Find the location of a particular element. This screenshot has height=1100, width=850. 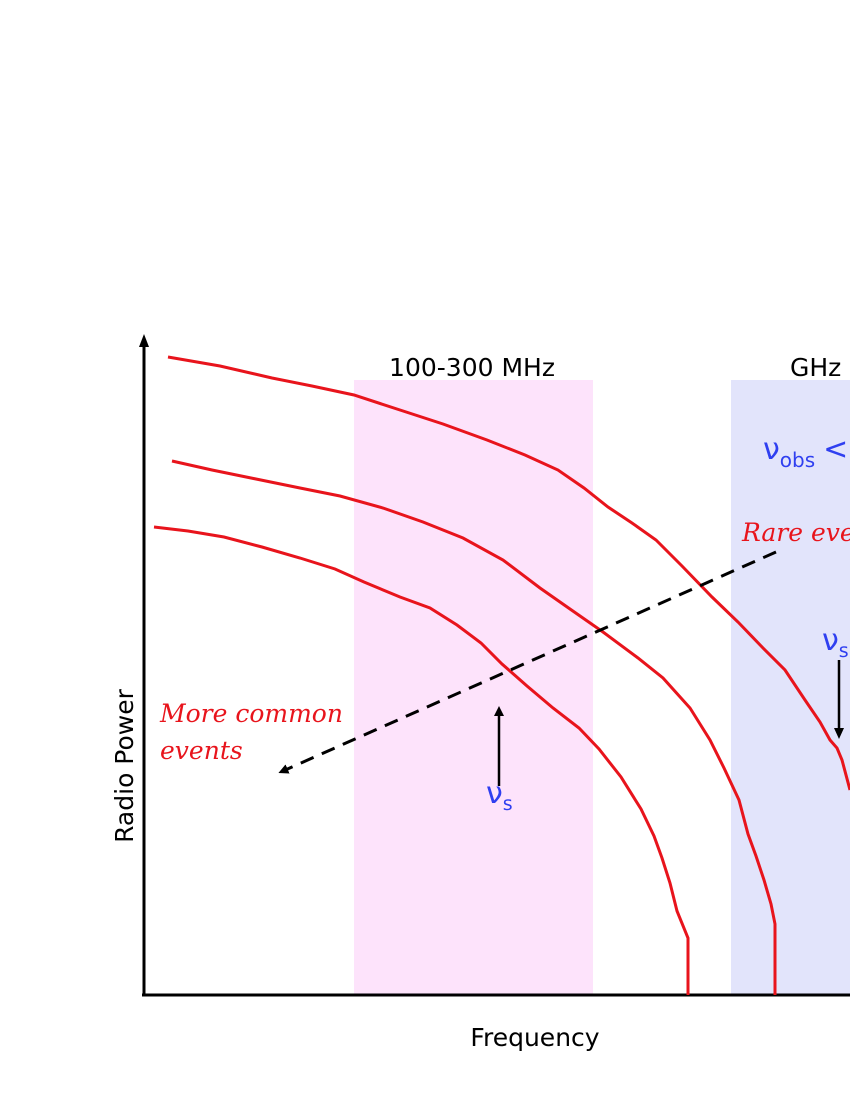

high-band-label: GHz is located at coordinates (815, 367).